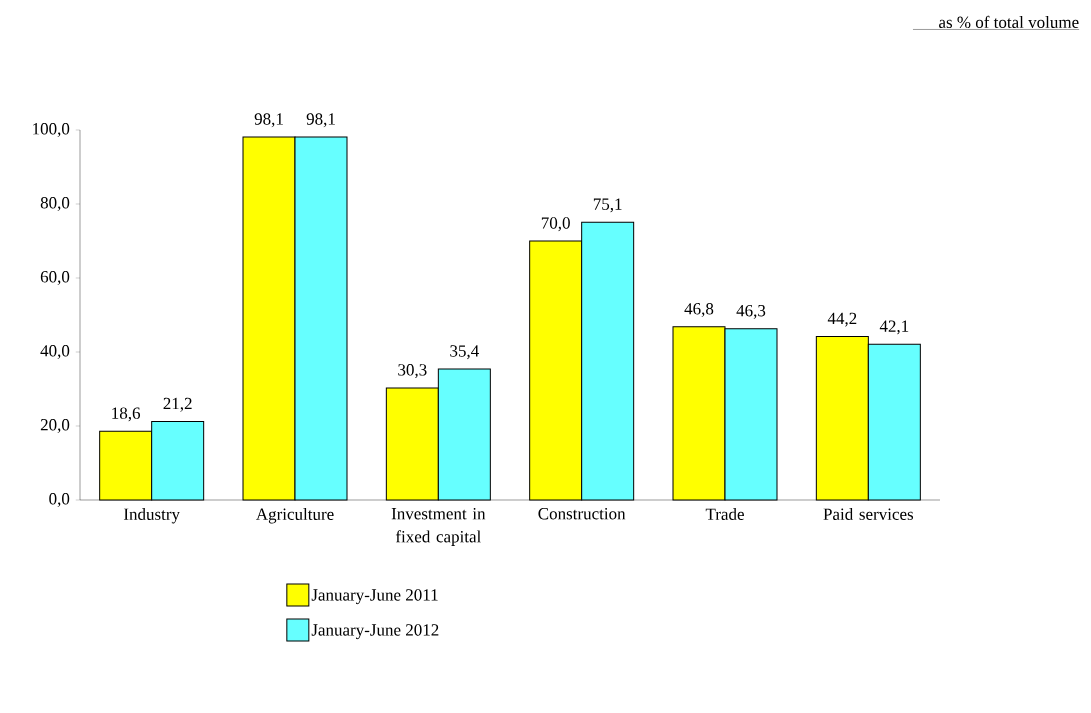 This screenshot has height=713, width=1091. Describe the element at coordinates (126, 414) in the screenshot. I see `data-label: 18,6` at that location.